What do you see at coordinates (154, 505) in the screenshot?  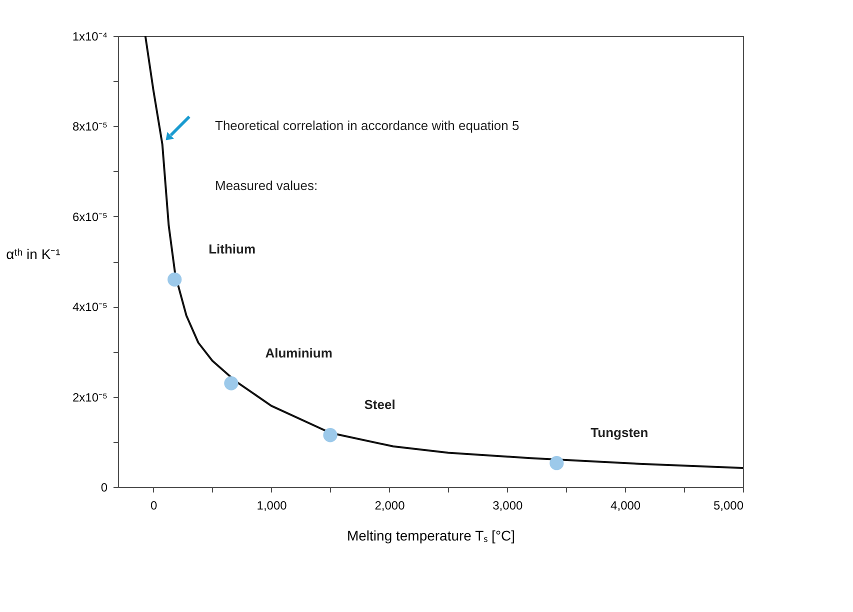 I see `x-tick-label: 0` at bounding box center [154, 505].